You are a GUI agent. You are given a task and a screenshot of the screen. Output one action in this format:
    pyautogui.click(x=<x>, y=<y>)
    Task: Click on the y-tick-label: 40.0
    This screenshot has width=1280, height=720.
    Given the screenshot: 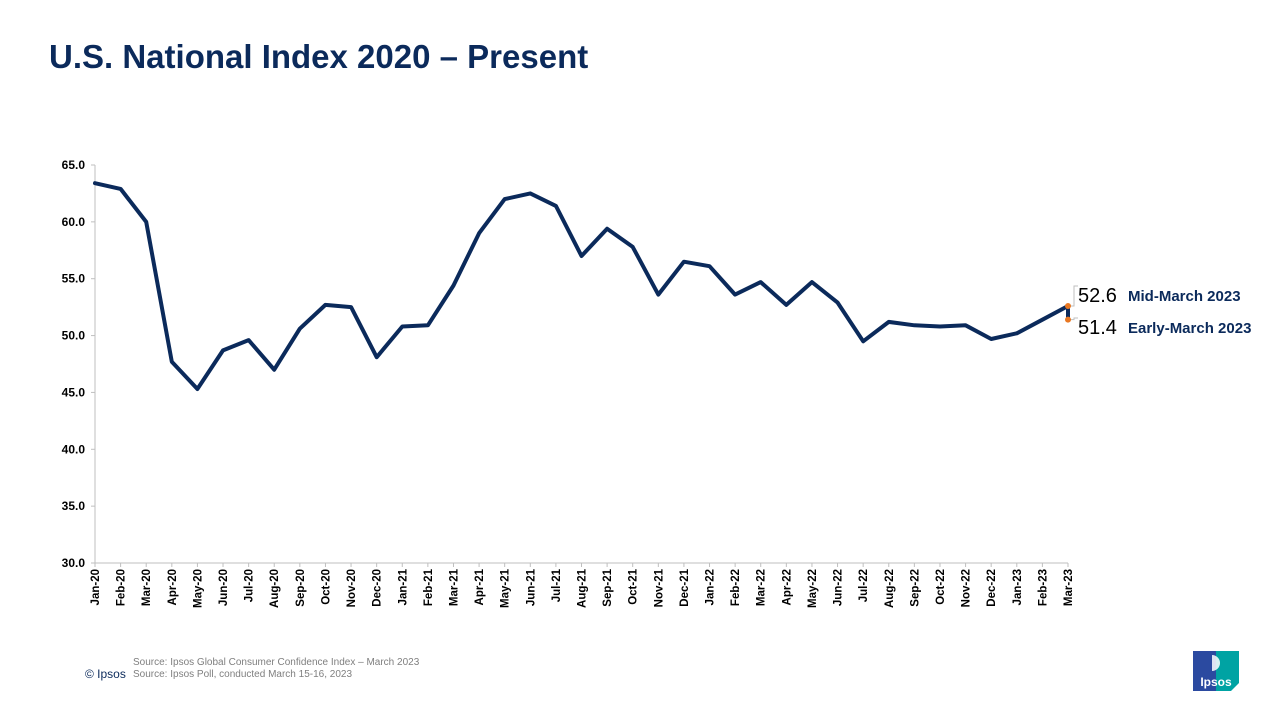 What is the action you would take?
    pyautogui.click(x=74, y=449)
    